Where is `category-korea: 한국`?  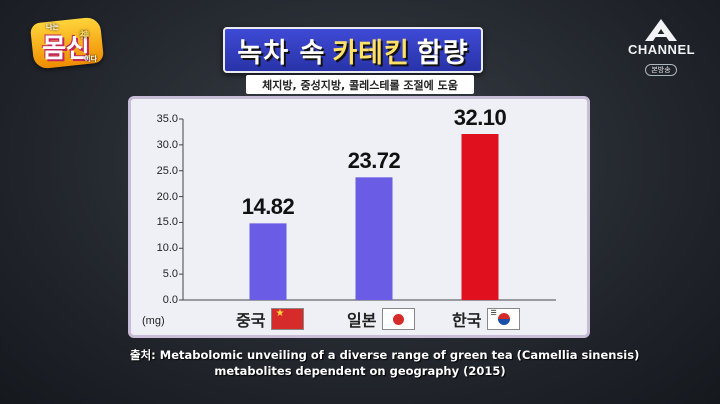 category-korea: 한국 is located at coordinates (486, 319).